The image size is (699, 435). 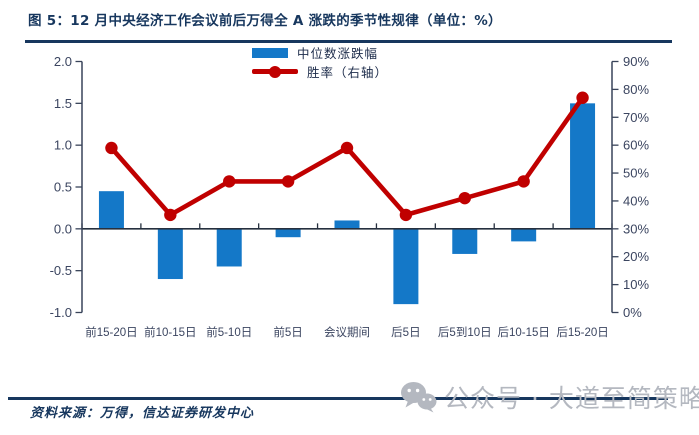 I want to click on x-axis-label: 后5到10日, so click(x=465, y=332).